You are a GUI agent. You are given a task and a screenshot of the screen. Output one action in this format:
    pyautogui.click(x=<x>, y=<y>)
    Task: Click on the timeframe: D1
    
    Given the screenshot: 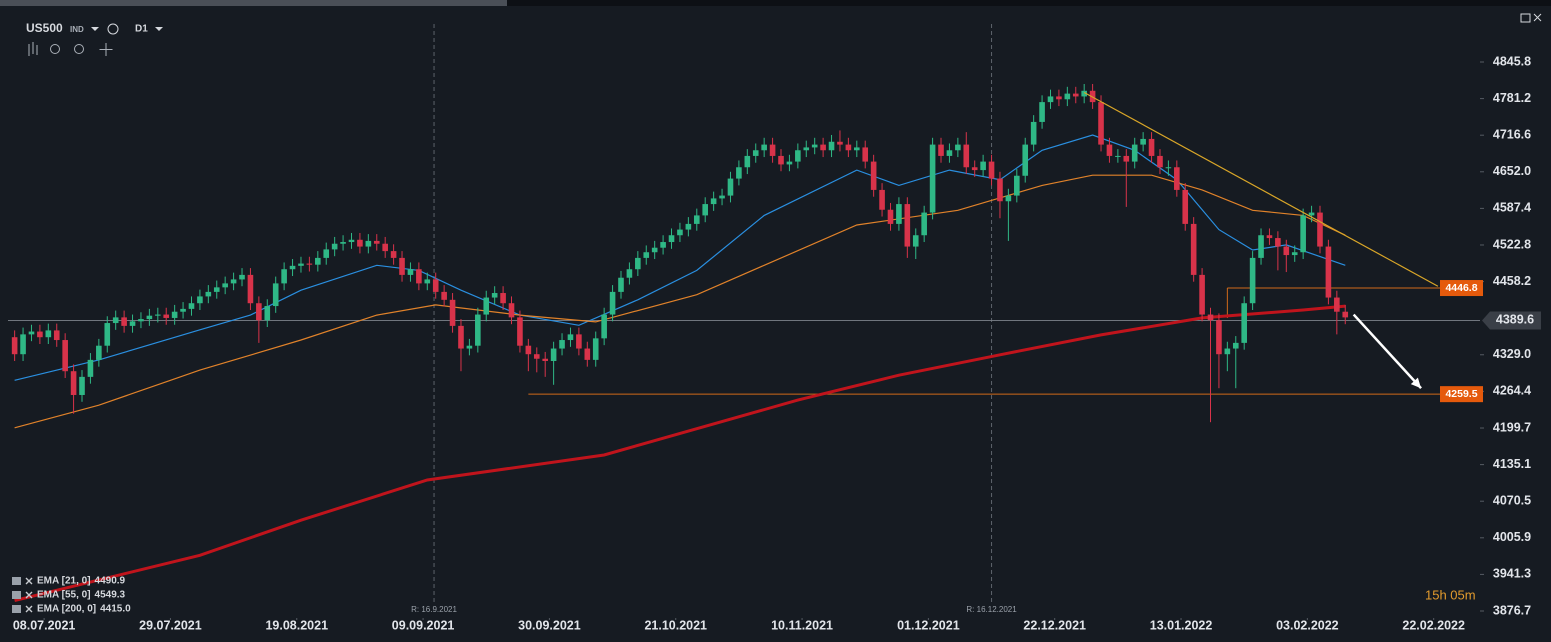 What is the action you would take?
    pyautogui.click(x=141, y=29)
    